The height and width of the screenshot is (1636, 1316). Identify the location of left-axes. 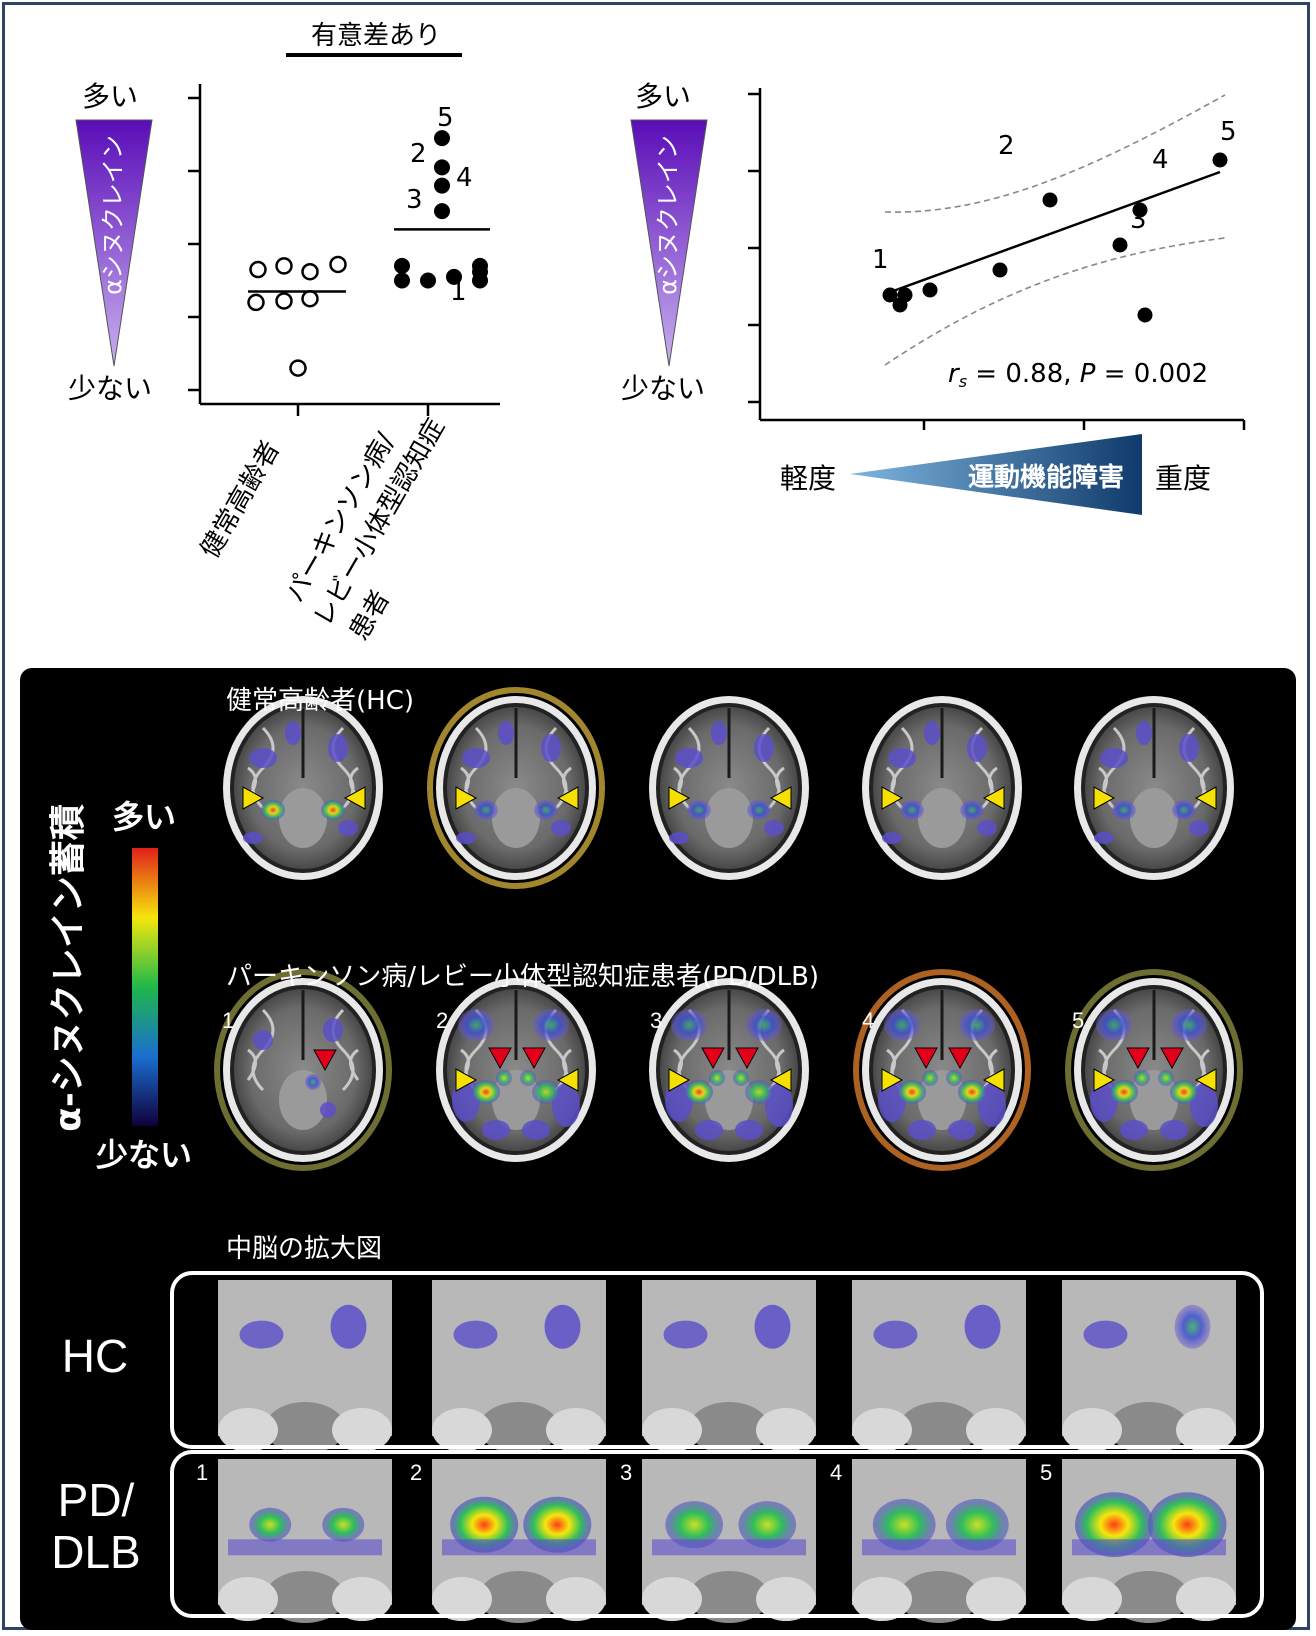
(344, 250).